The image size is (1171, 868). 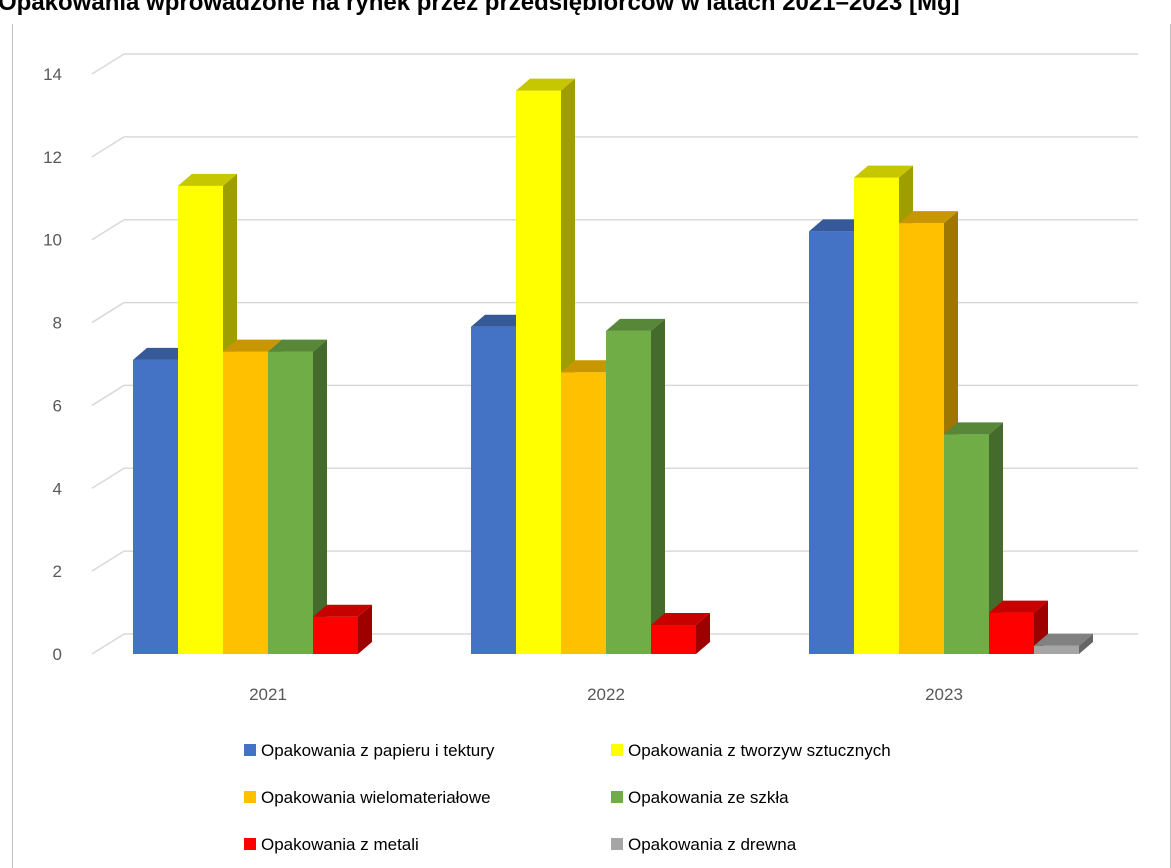 I want to click on legend-item: Opakowania z metali, so click(x=331, y=844).